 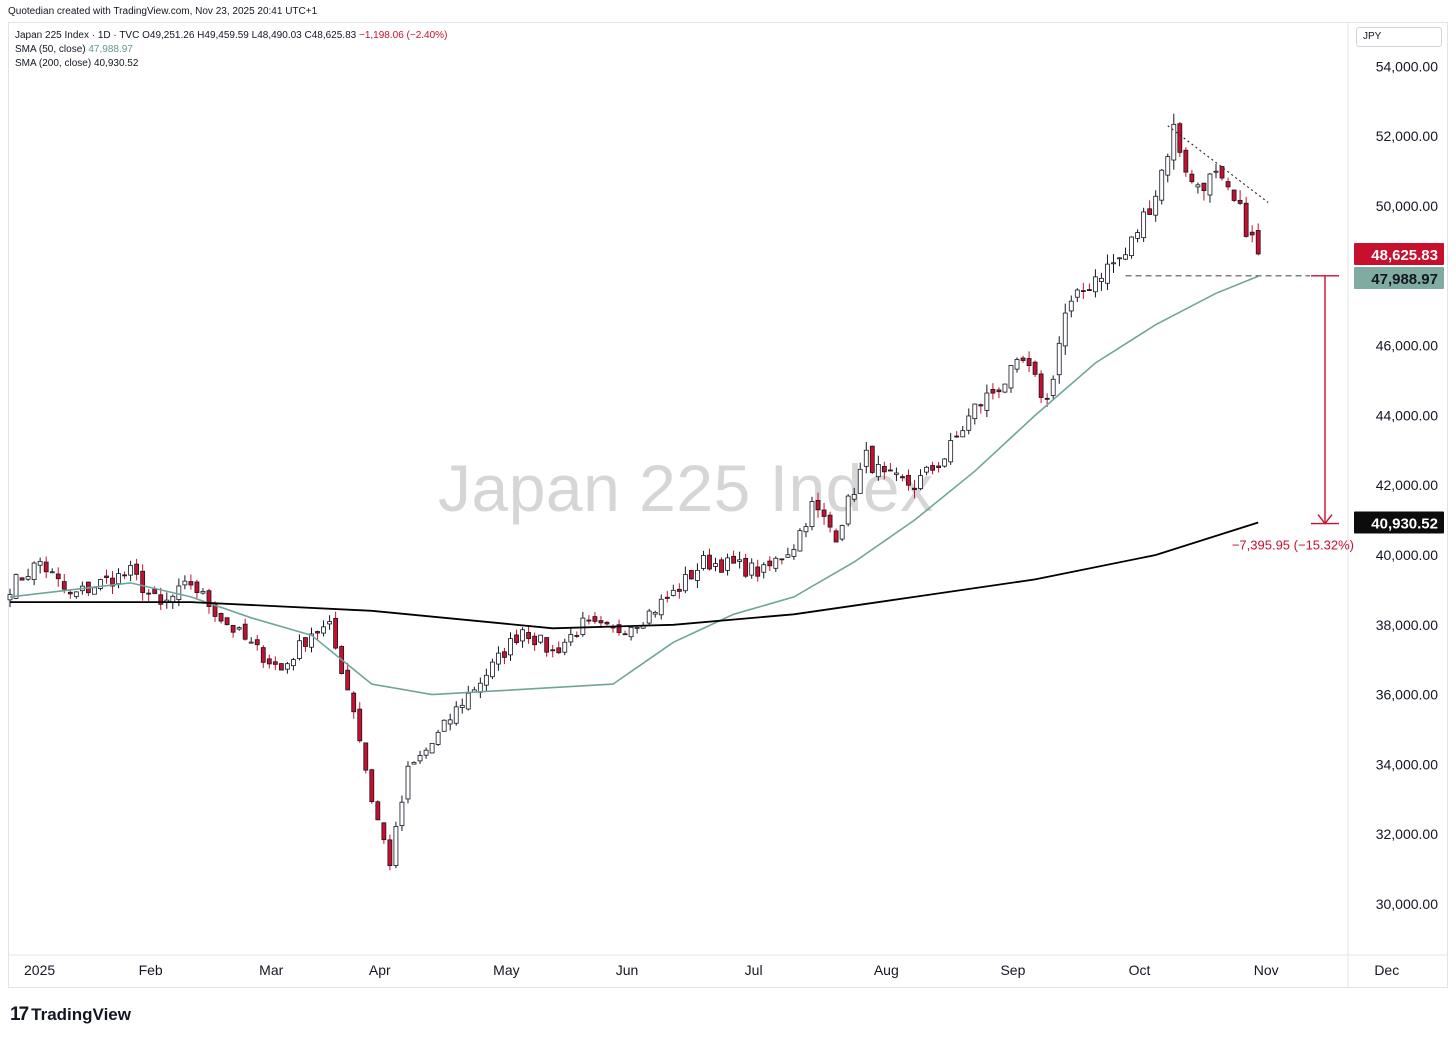 What do you see at coordinates (81, 1014) in the screenshot?
I see `tradingview-brand: TradingView` at bounding box center [81, 1014].